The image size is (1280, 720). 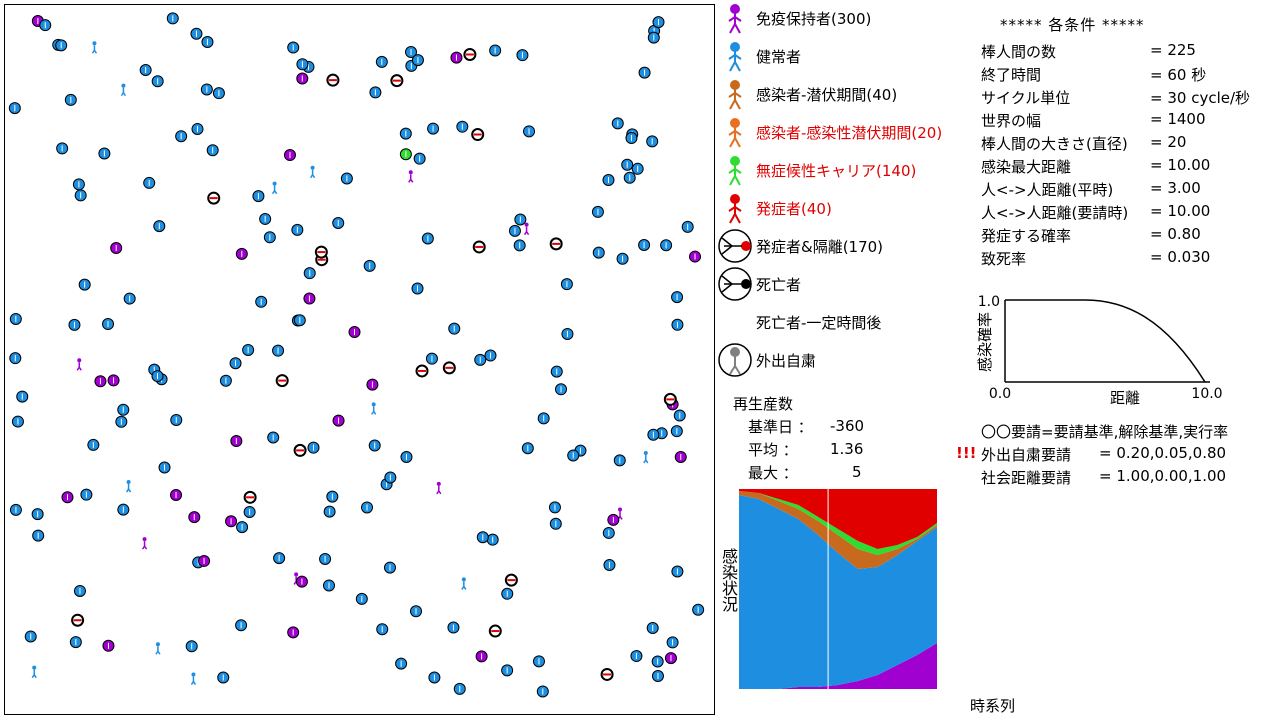 What do you see at coordinates (1206, 394) in the screenshot?
I see `x-max-label: 10.0` at bounding box center [1206, 394].